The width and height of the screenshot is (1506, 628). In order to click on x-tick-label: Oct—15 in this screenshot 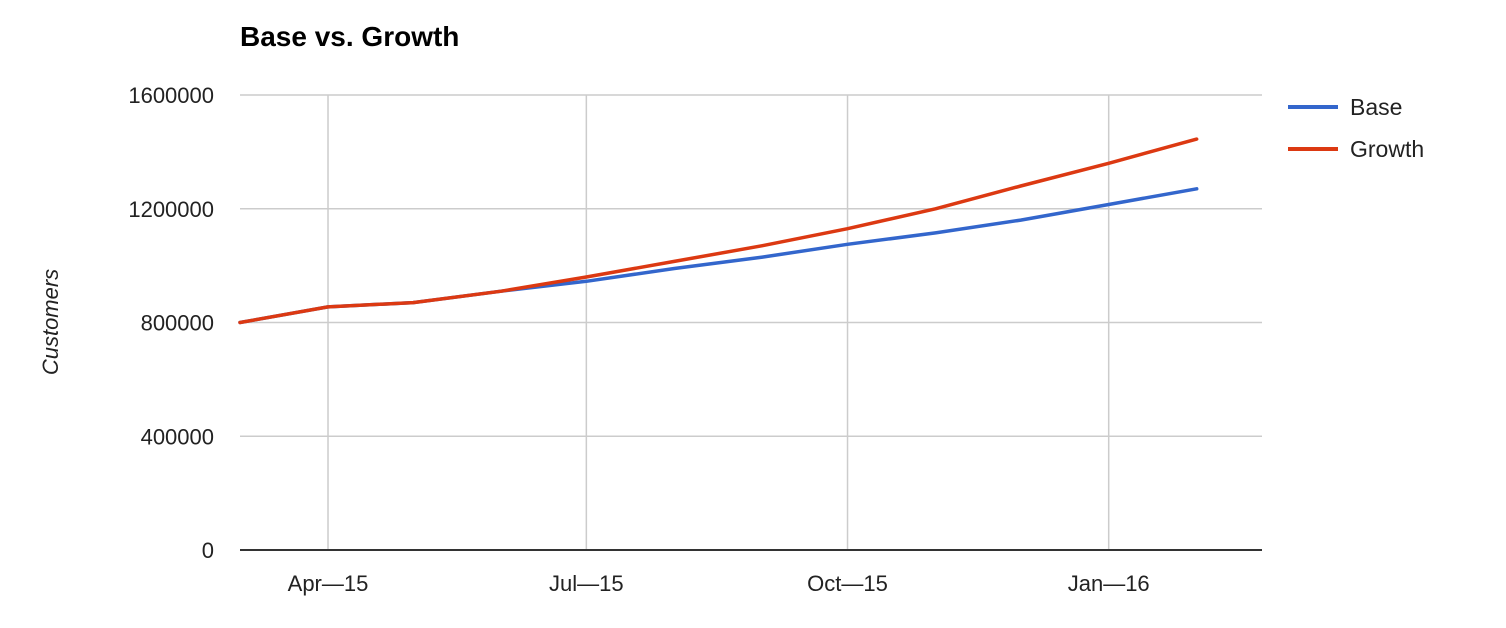, I will do `click(847, 583)`.